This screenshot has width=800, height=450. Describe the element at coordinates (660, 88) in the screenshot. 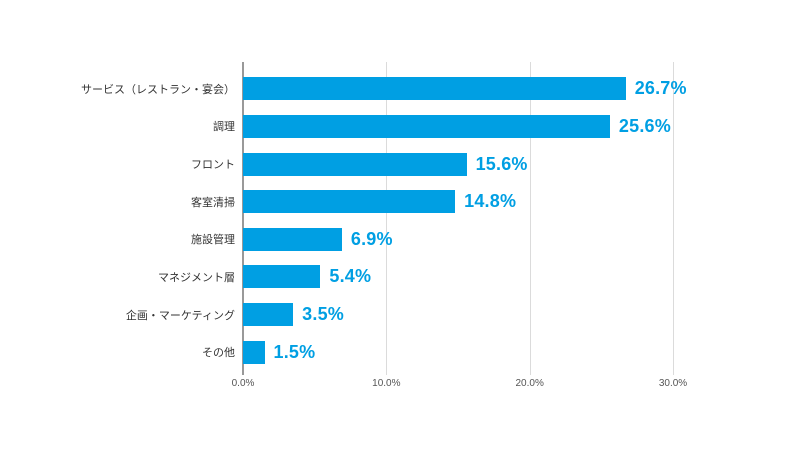

I see `bar-value-label: 26.7%` at that location.